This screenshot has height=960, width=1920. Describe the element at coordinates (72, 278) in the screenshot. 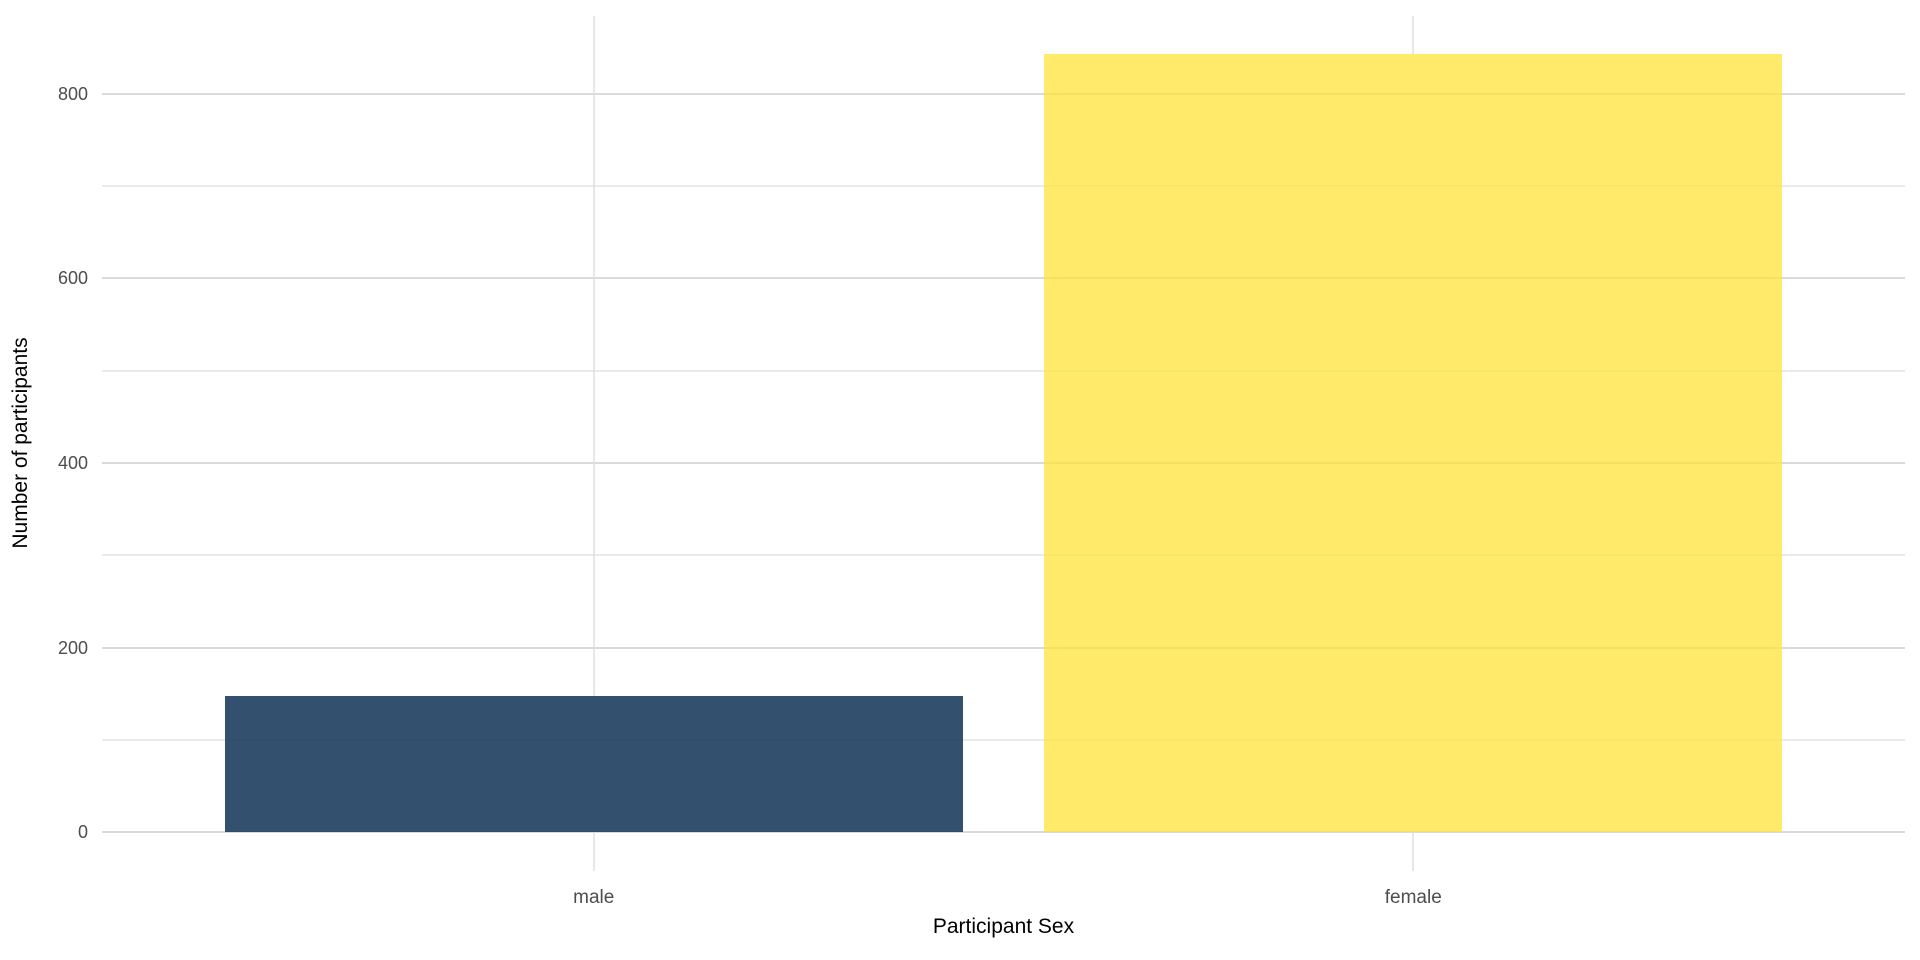

I see `y-tick-label: 600` at that location.